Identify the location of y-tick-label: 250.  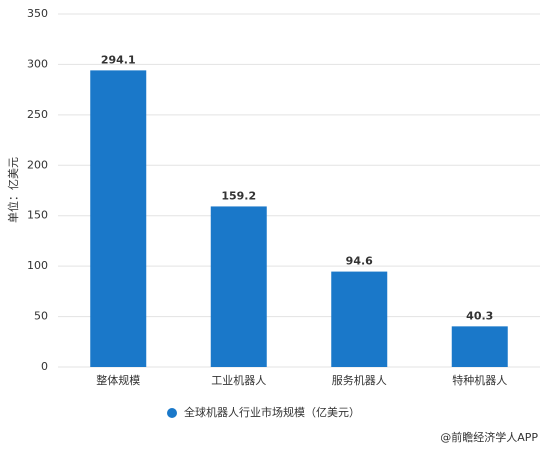
(37, 114).